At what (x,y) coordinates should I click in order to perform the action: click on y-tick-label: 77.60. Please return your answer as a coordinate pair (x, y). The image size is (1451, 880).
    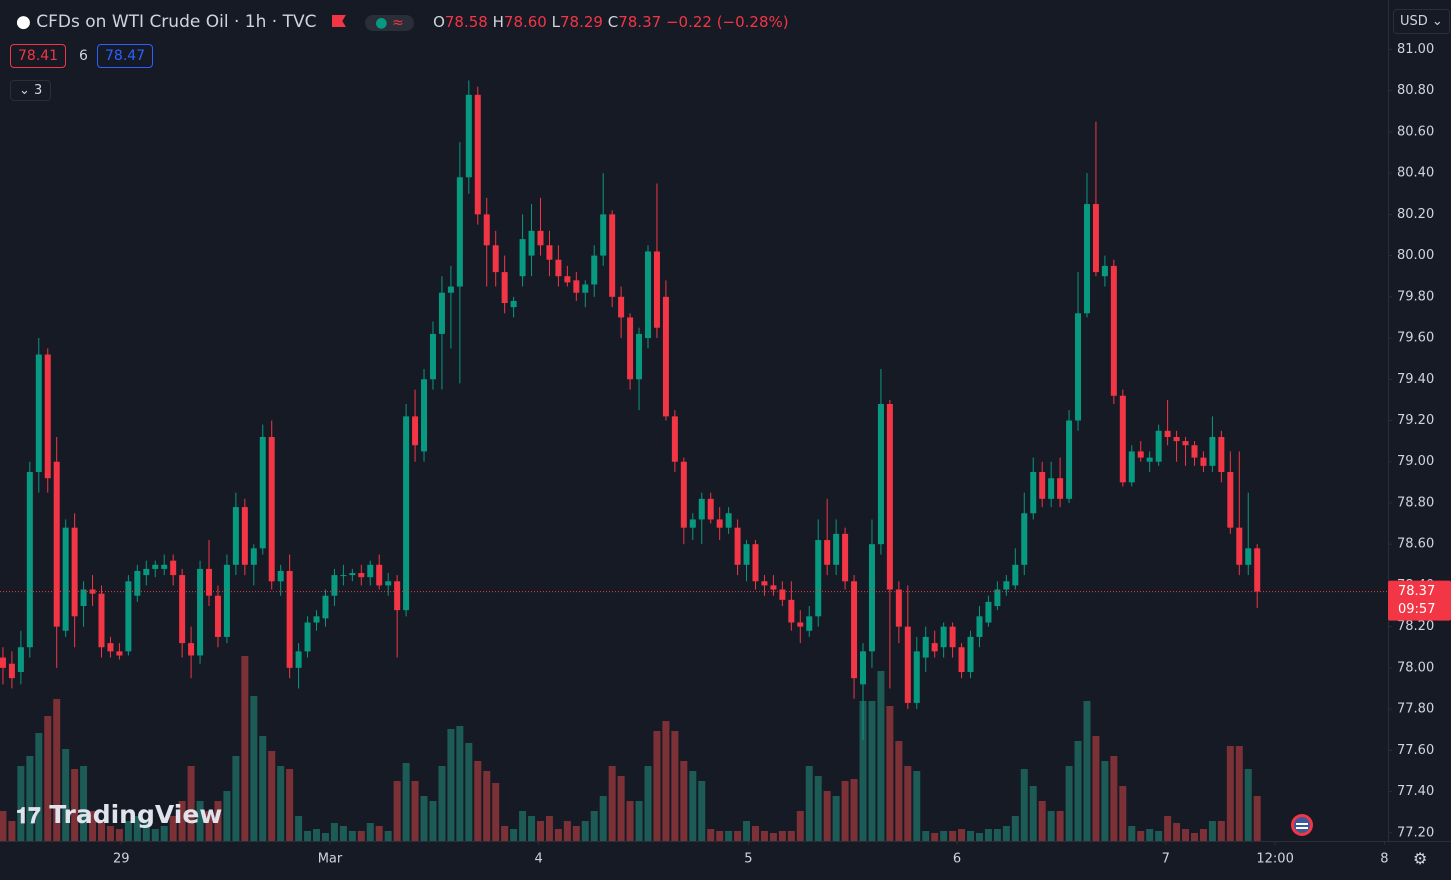
    Looking at the image, I should click on (1415, 750).